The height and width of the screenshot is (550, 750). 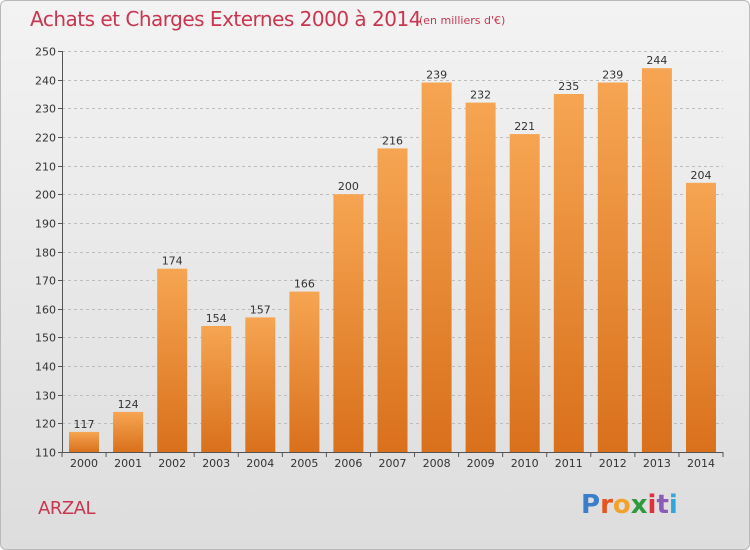 What do you see at coordinates (348, 186) in the screenshot?
I see `value-label-2006: 200` at bounding box center [348, 186].